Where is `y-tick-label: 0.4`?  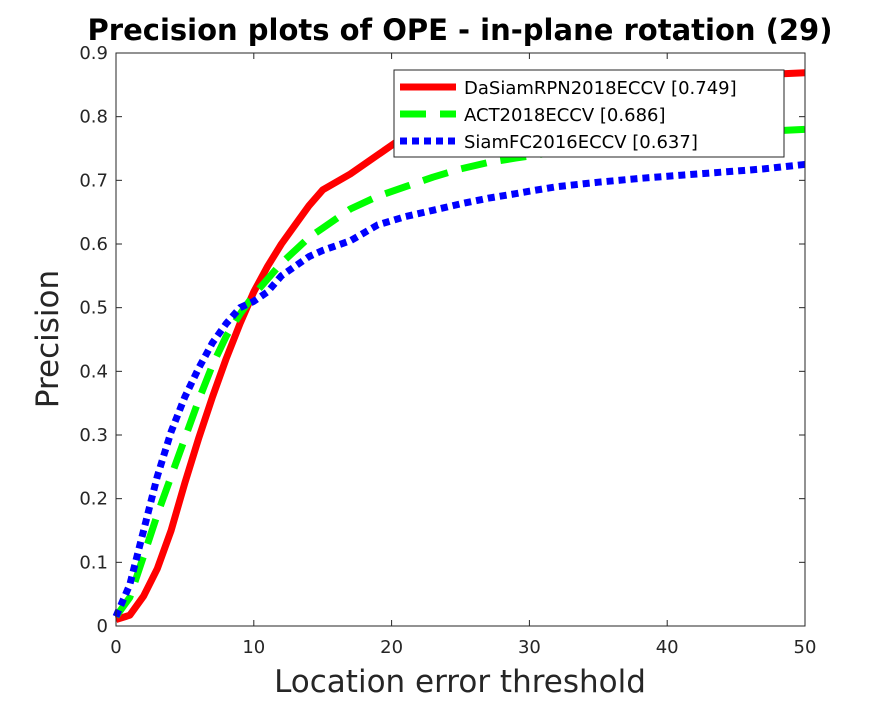 y-tick-label: 0.4 is located at coordinates (93, 371).